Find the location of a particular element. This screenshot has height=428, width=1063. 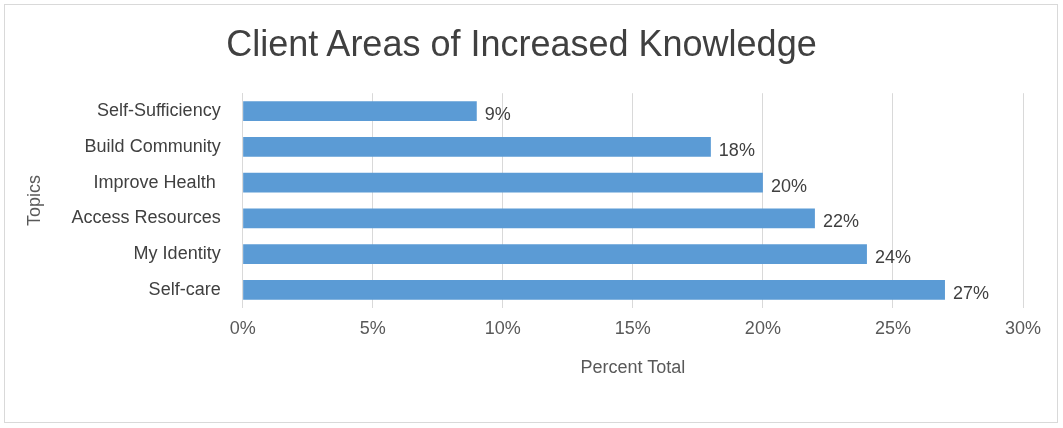

x-tick-label: 0% is located at coordinates (242, 327).